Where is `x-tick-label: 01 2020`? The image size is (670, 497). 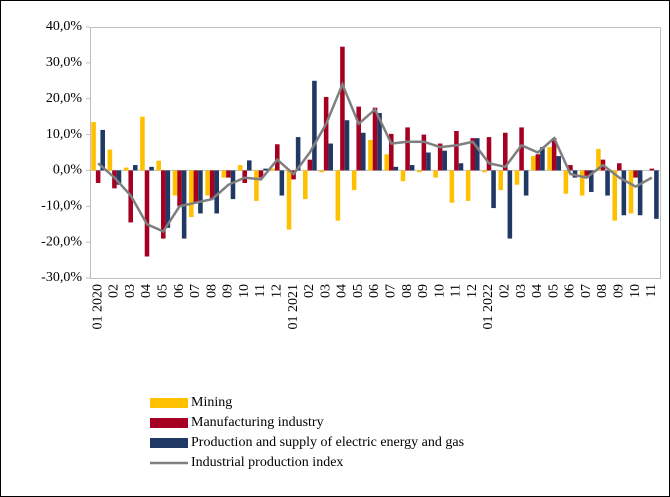 x-tick-label: 01 2020 is located at coordinates (97, 307).